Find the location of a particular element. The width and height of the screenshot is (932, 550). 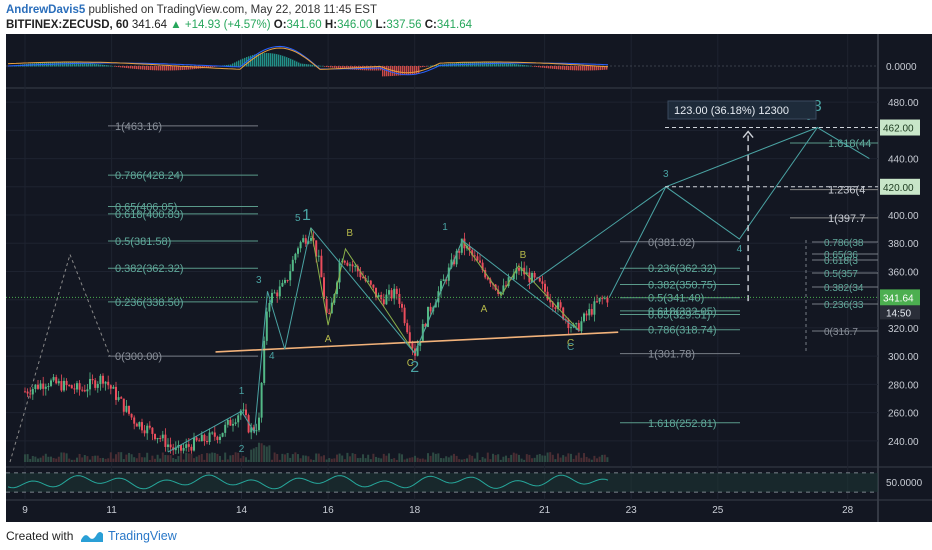

macd-zero-label: 0.0000 is located at coordinates (901, 67).